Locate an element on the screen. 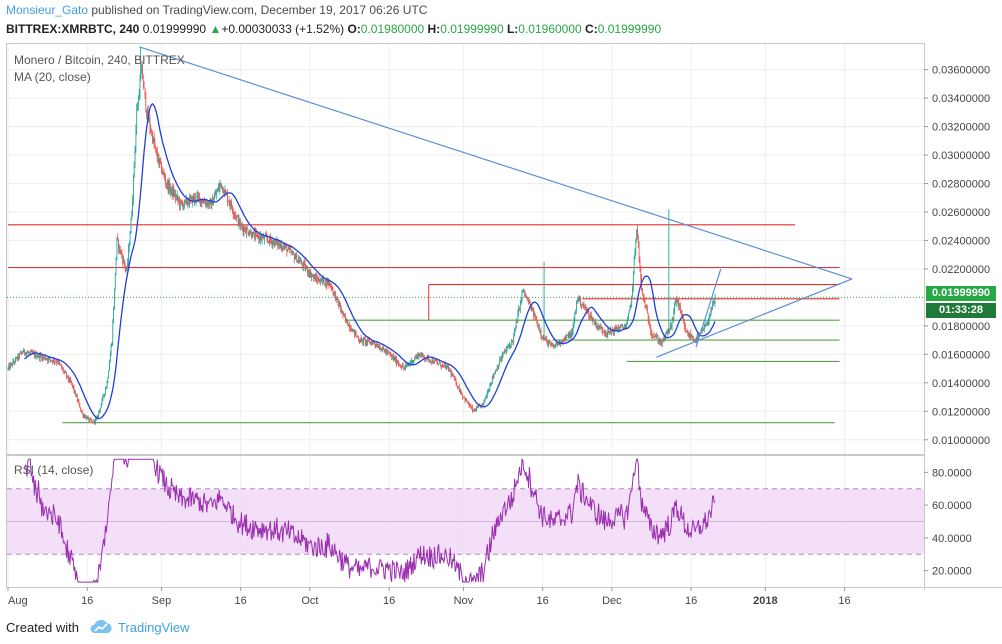 The image size is (1002, 644). price-tick-label: 0.01800000 is located at coordinates (961, 327).